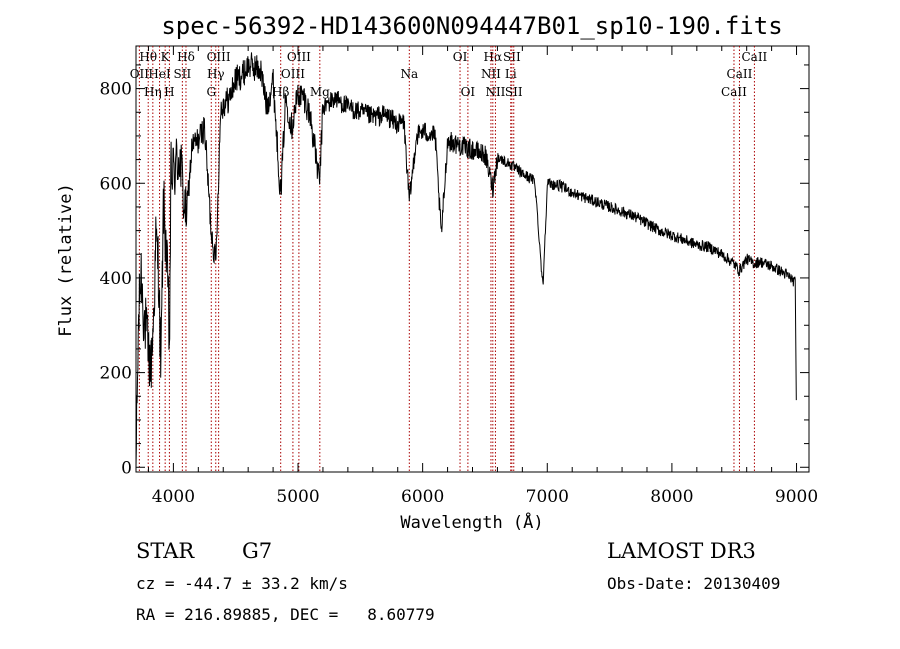  Describe the element at coordinates (116, 279) in the screenshot. I see `y-tick-label: 400` at that location.